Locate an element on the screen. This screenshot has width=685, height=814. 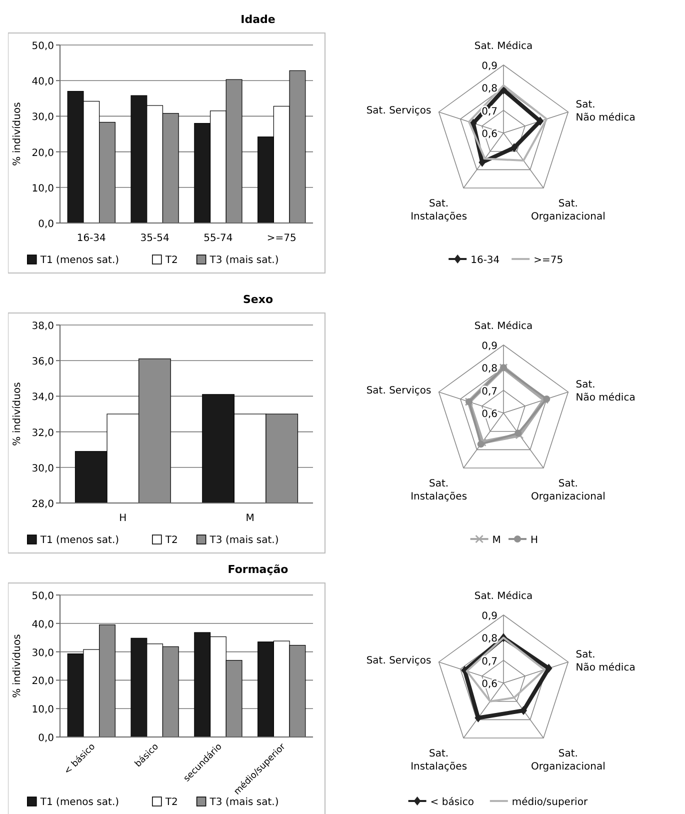
y-tick-label: 38,0 is located at coordinates (43, 326).